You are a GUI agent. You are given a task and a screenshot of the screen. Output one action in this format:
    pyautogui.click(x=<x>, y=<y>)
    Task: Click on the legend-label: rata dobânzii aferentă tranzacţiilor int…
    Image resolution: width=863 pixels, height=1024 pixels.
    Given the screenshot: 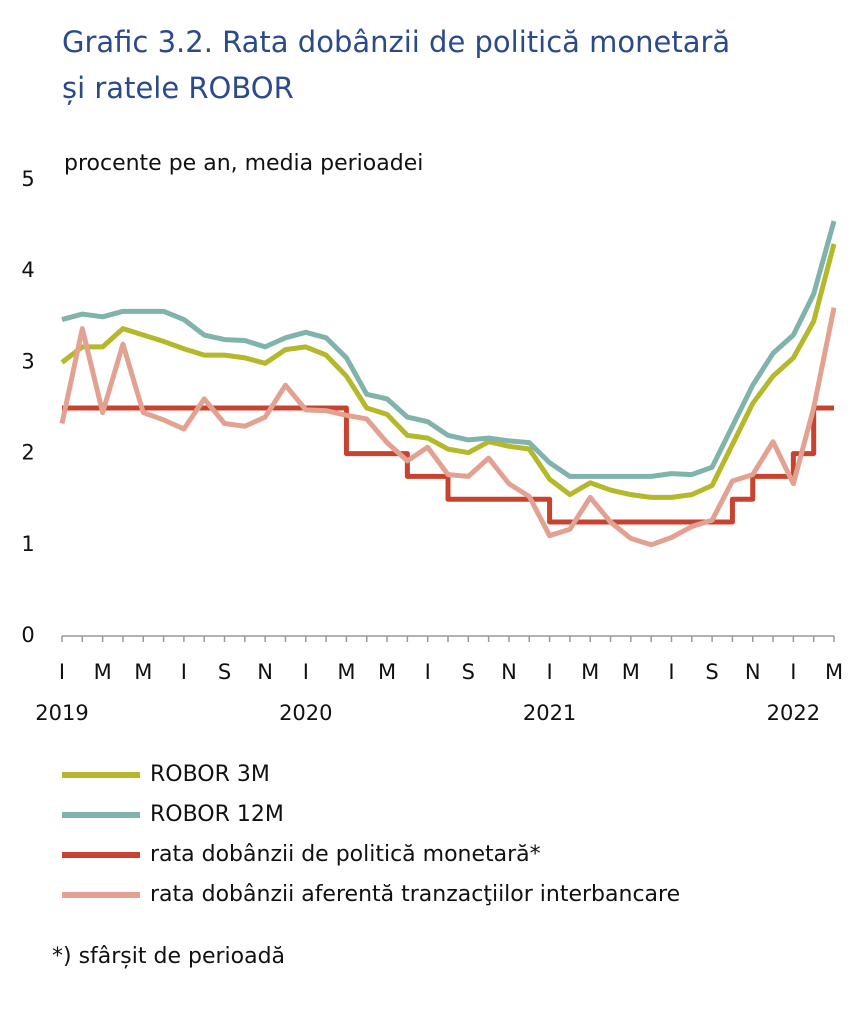 What is the action you would take?
    pyautogui.click(x=415, y=894)
    